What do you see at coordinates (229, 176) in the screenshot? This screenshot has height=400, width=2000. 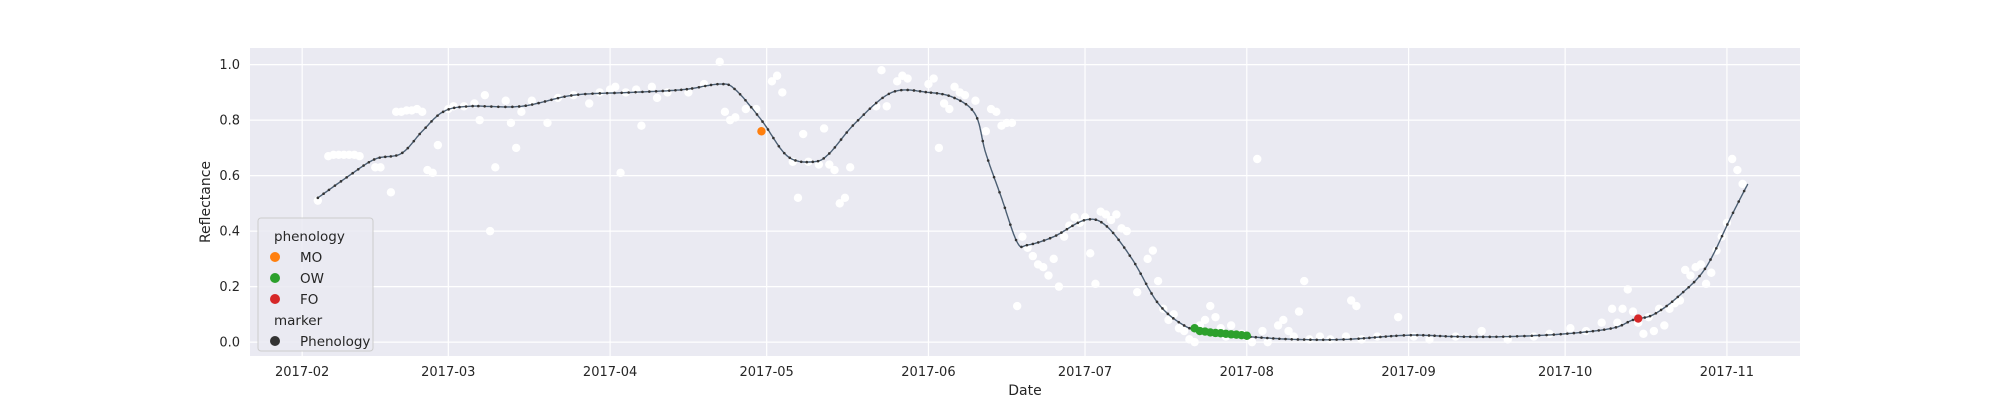 I see `y-tick-label: 0.6` at bounding box center [229, 176].